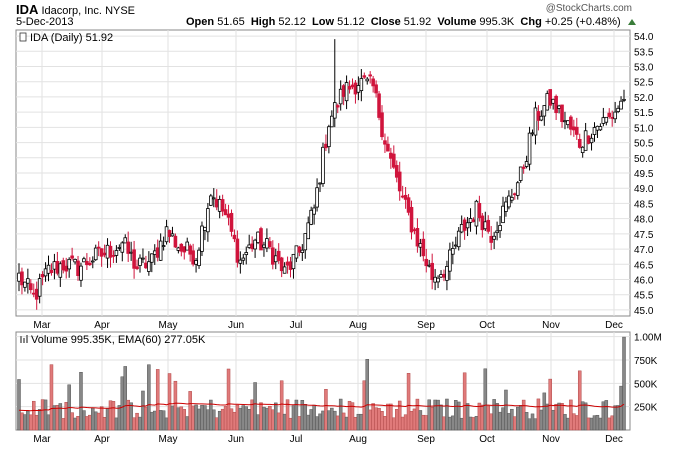  I want to click on chg-label: Chg, so click(531, 22).